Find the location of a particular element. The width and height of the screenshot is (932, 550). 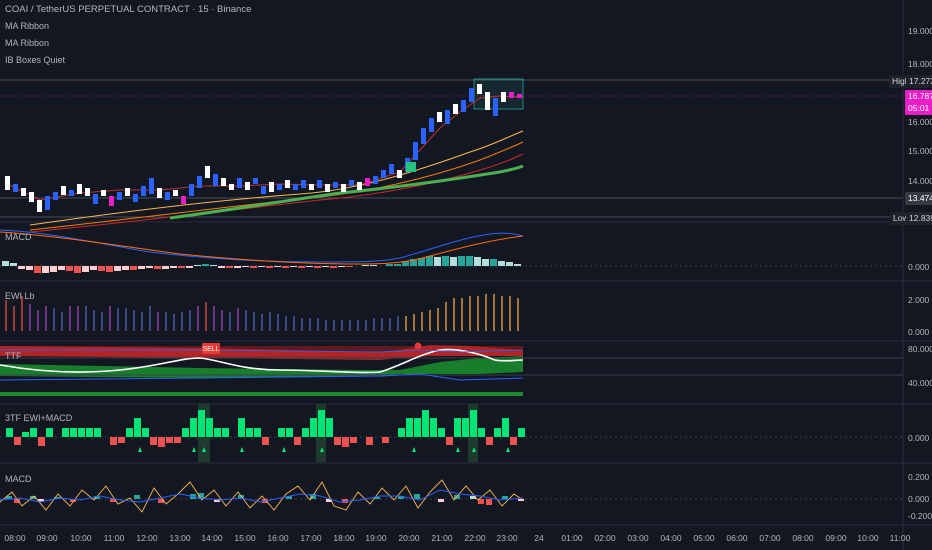

macd2-signal is located at coordinates (262, 496).